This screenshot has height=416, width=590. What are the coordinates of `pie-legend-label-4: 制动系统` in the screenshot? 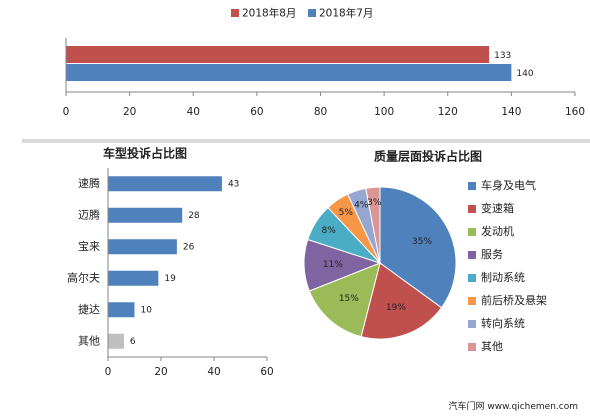 It's located at (503, 277).